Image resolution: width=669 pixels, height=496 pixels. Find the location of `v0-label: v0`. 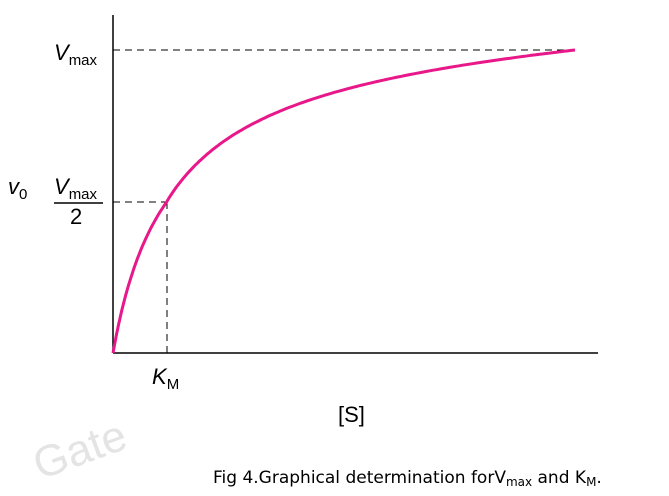

v0-label: v0 is located at coordinates (17, 188).